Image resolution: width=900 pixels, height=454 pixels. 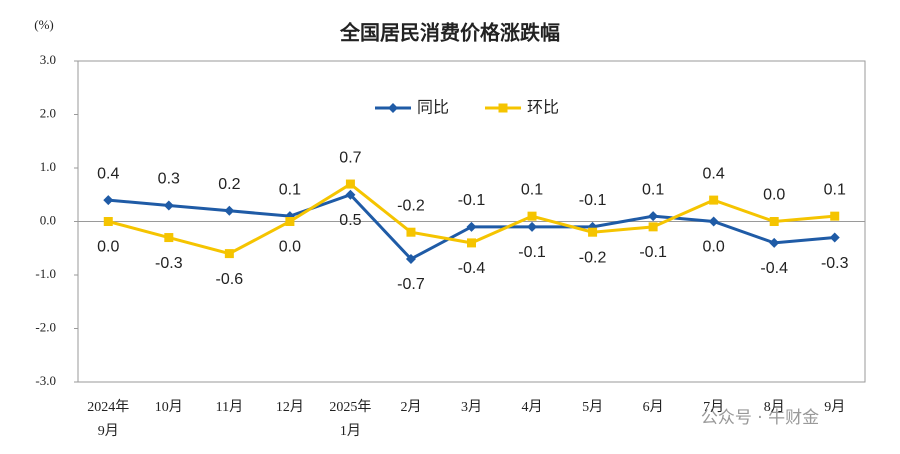 What do you see at coordinates (350, 157) in the screenshot?
I see `data-label: 0.7` at bounding box center [350, 157].